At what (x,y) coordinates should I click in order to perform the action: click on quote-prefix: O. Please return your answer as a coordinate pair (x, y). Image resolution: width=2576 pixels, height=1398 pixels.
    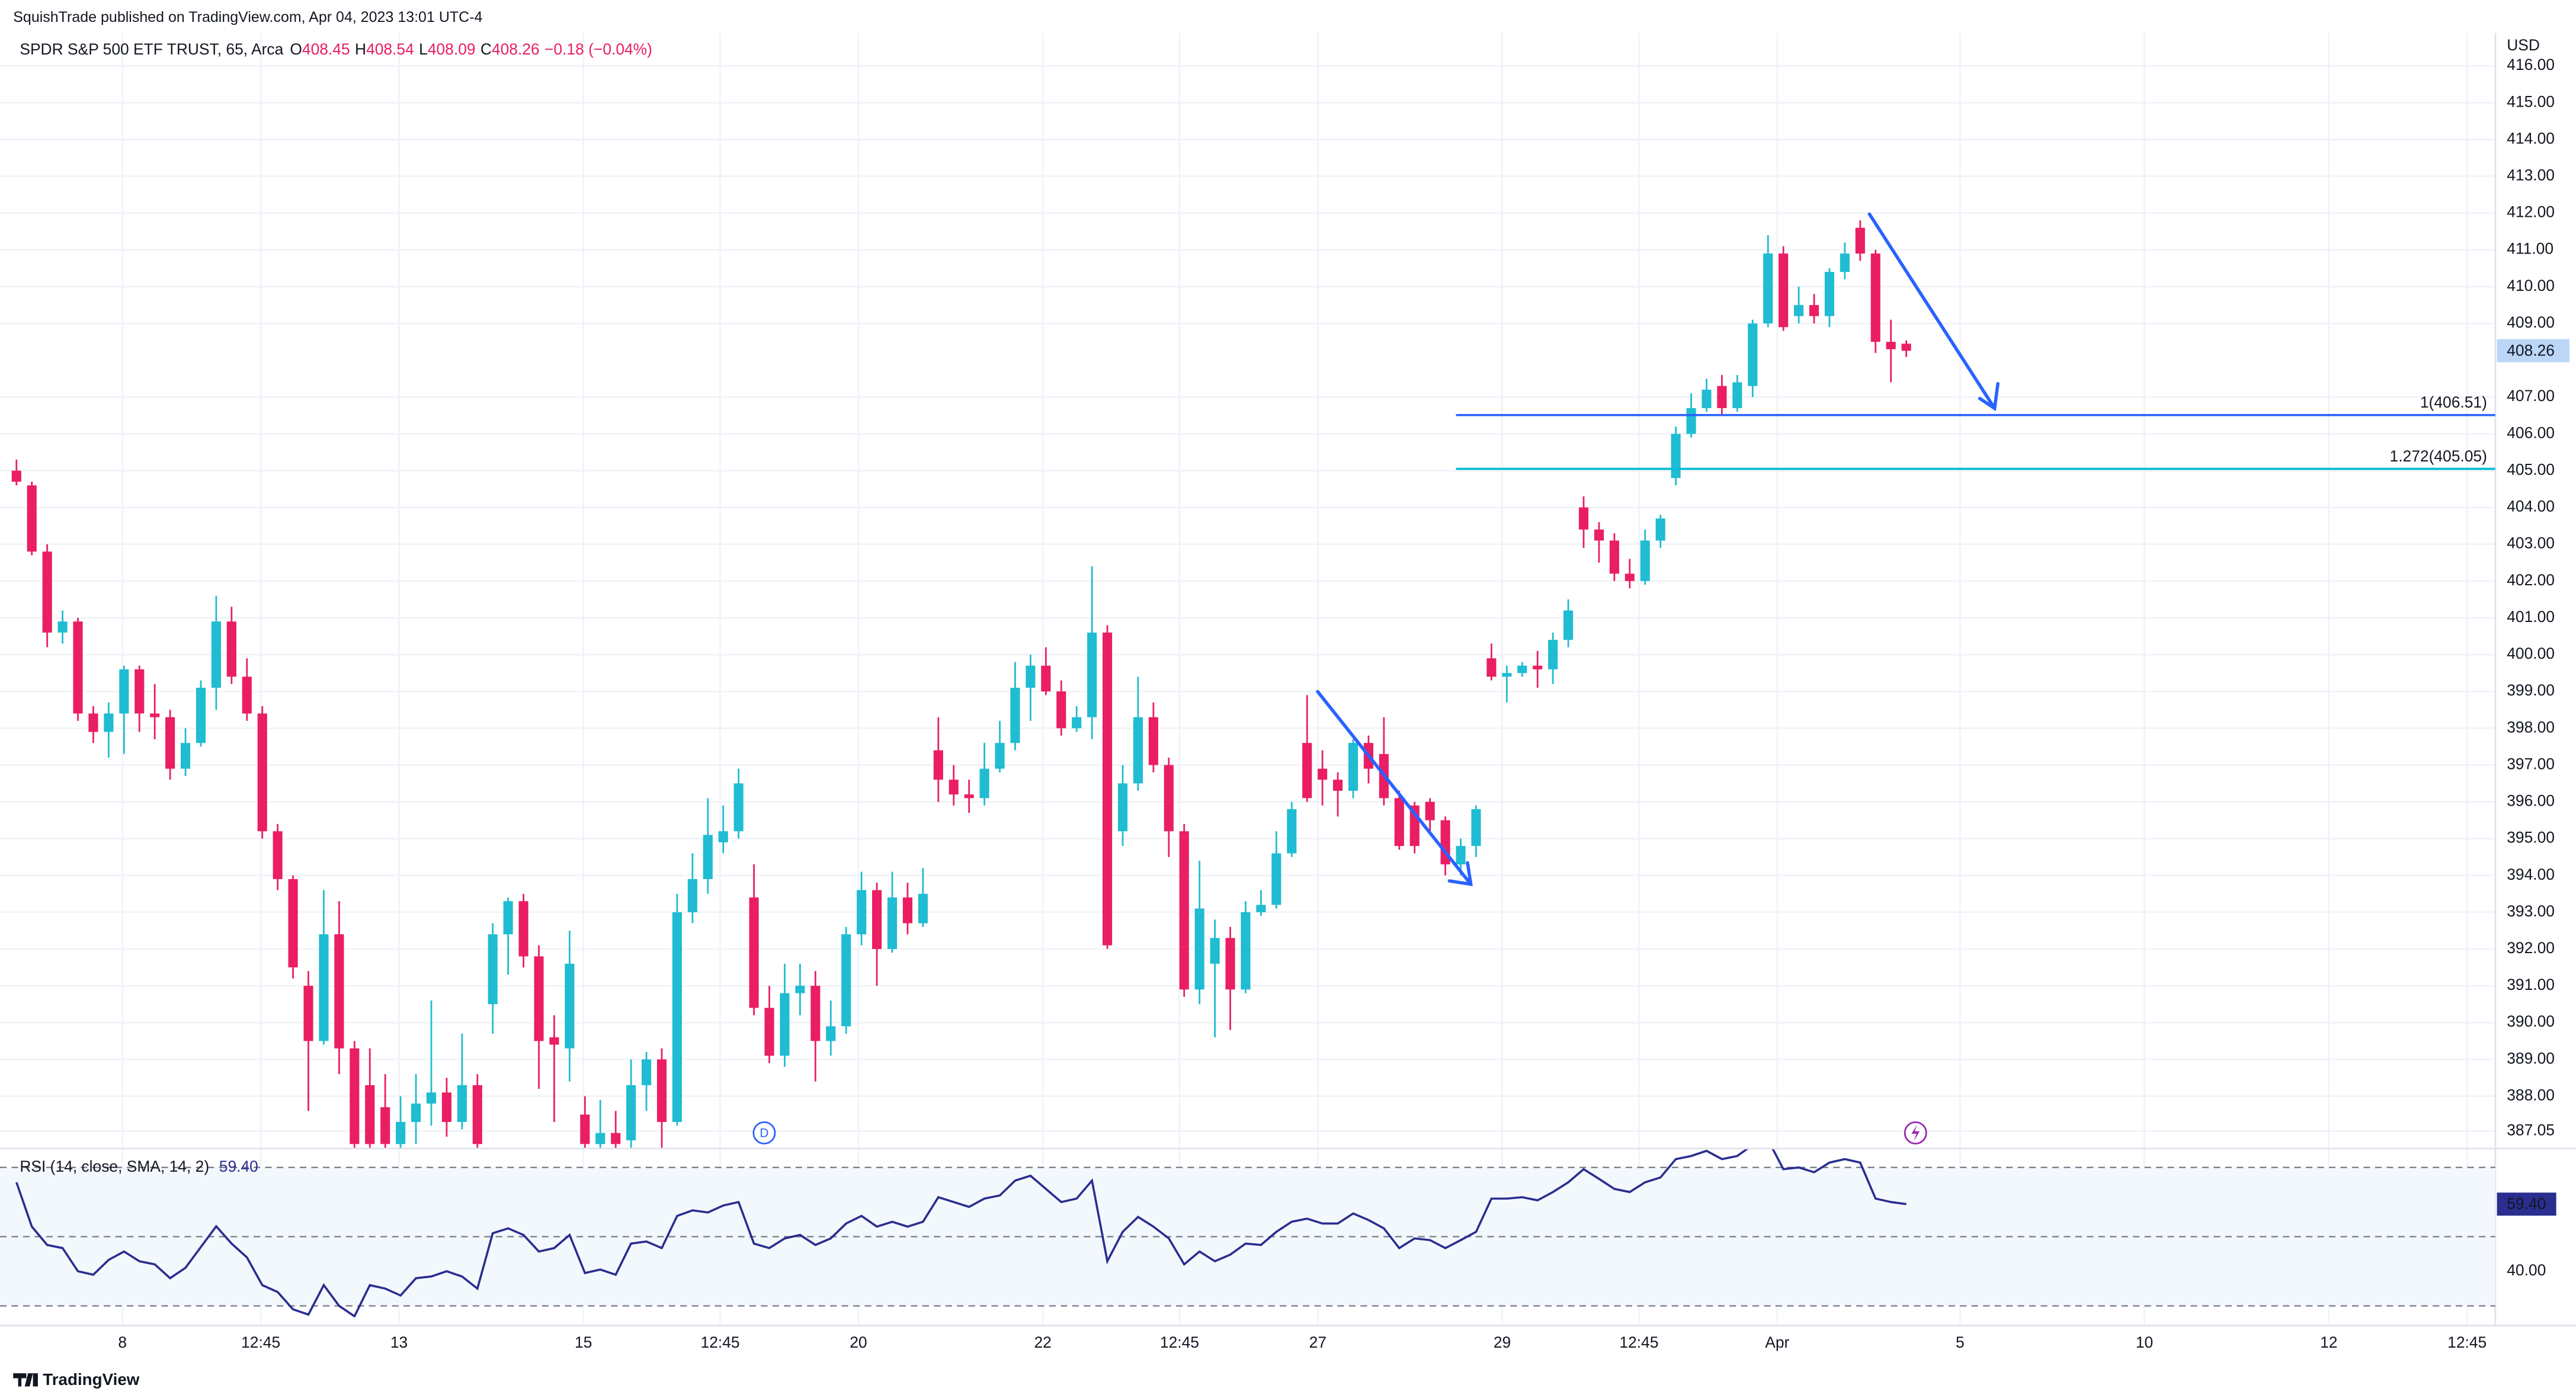
    Looking at the image, I should click on (296, 49).